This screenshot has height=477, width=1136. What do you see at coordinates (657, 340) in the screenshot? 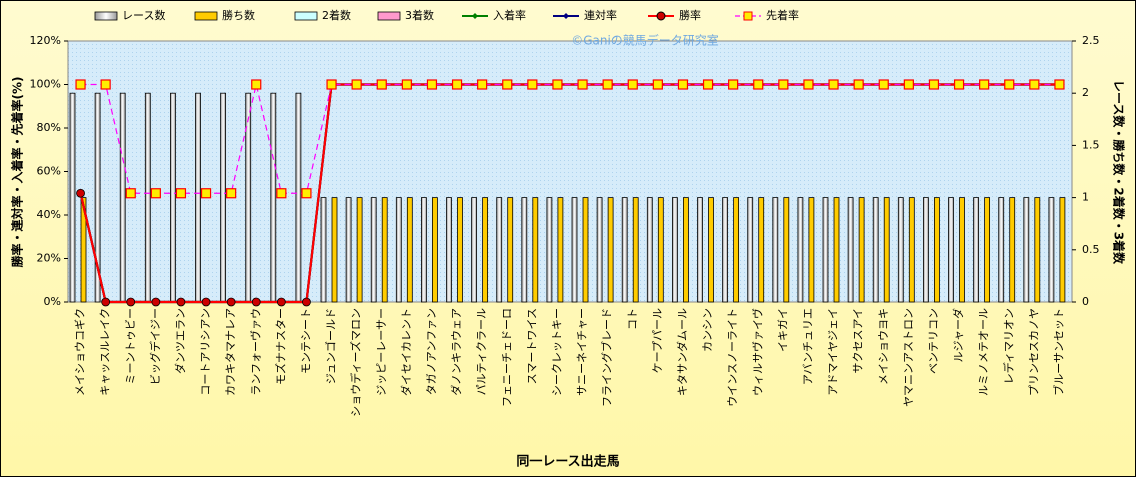
I see `x-tick-label: ケープパール` at bounding box center [657, 340].